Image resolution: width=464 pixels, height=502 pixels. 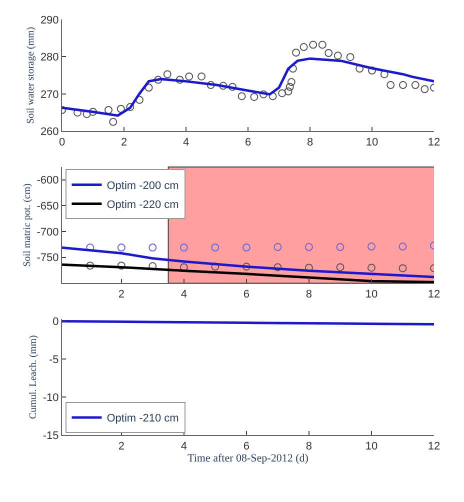 What do you see at coordinates (47, 258) in the screenshot?
I see `y-tick-label: -750` at bounding box center [47, 258].